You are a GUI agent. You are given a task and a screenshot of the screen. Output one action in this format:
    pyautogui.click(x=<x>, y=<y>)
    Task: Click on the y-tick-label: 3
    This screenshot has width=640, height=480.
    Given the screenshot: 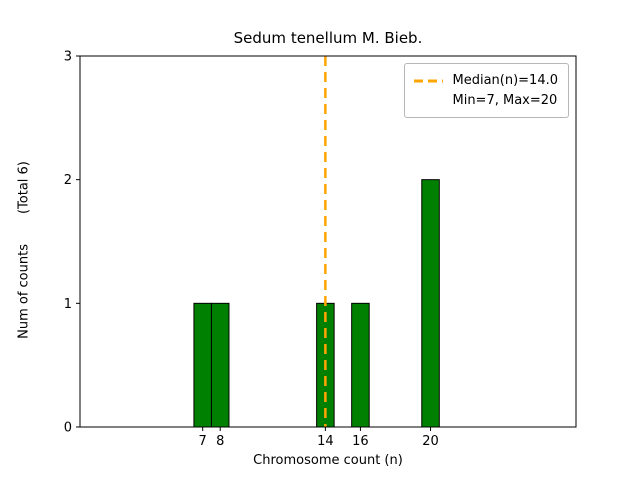 What is the action you would take?
    pyautogui.click(x=68, y=57)
    